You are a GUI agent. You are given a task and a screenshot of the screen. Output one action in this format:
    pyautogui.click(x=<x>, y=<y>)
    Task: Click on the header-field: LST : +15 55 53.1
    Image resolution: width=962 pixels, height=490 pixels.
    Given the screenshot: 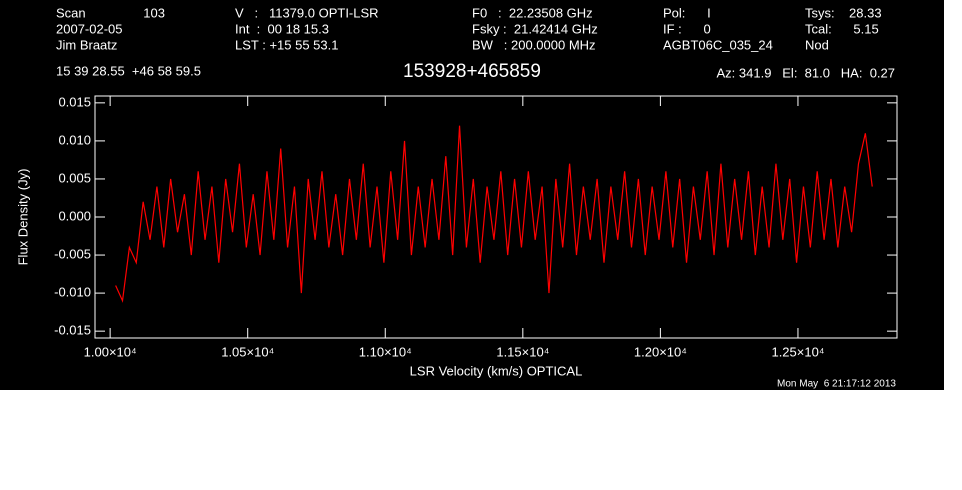 What is the action you would take?
    pyautogui.click(x=286, y=44)
    